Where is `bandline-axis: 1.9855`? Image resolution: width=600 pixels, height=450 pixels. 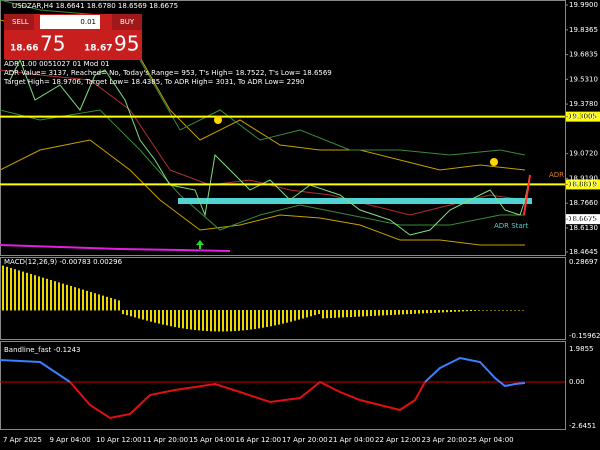
bandline-axis: 1.9855 is located at coordinates (581, 349).